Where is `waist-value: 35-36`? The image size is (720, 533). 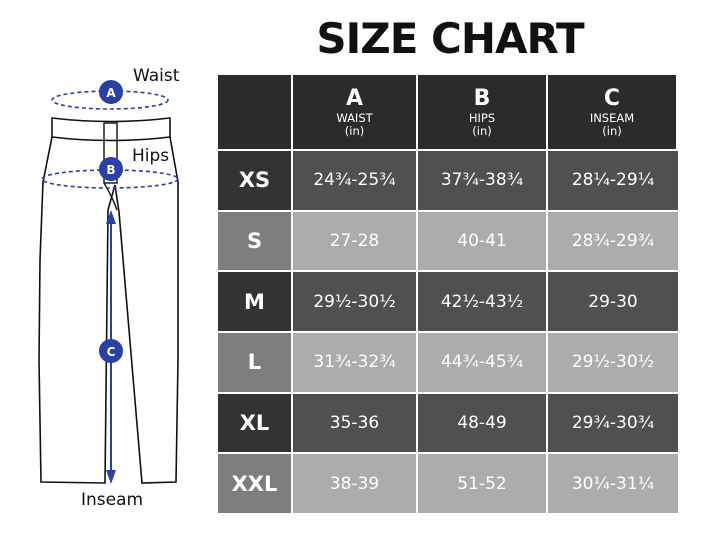
waist-value: 35-36 is located at coordinates (355, 424).